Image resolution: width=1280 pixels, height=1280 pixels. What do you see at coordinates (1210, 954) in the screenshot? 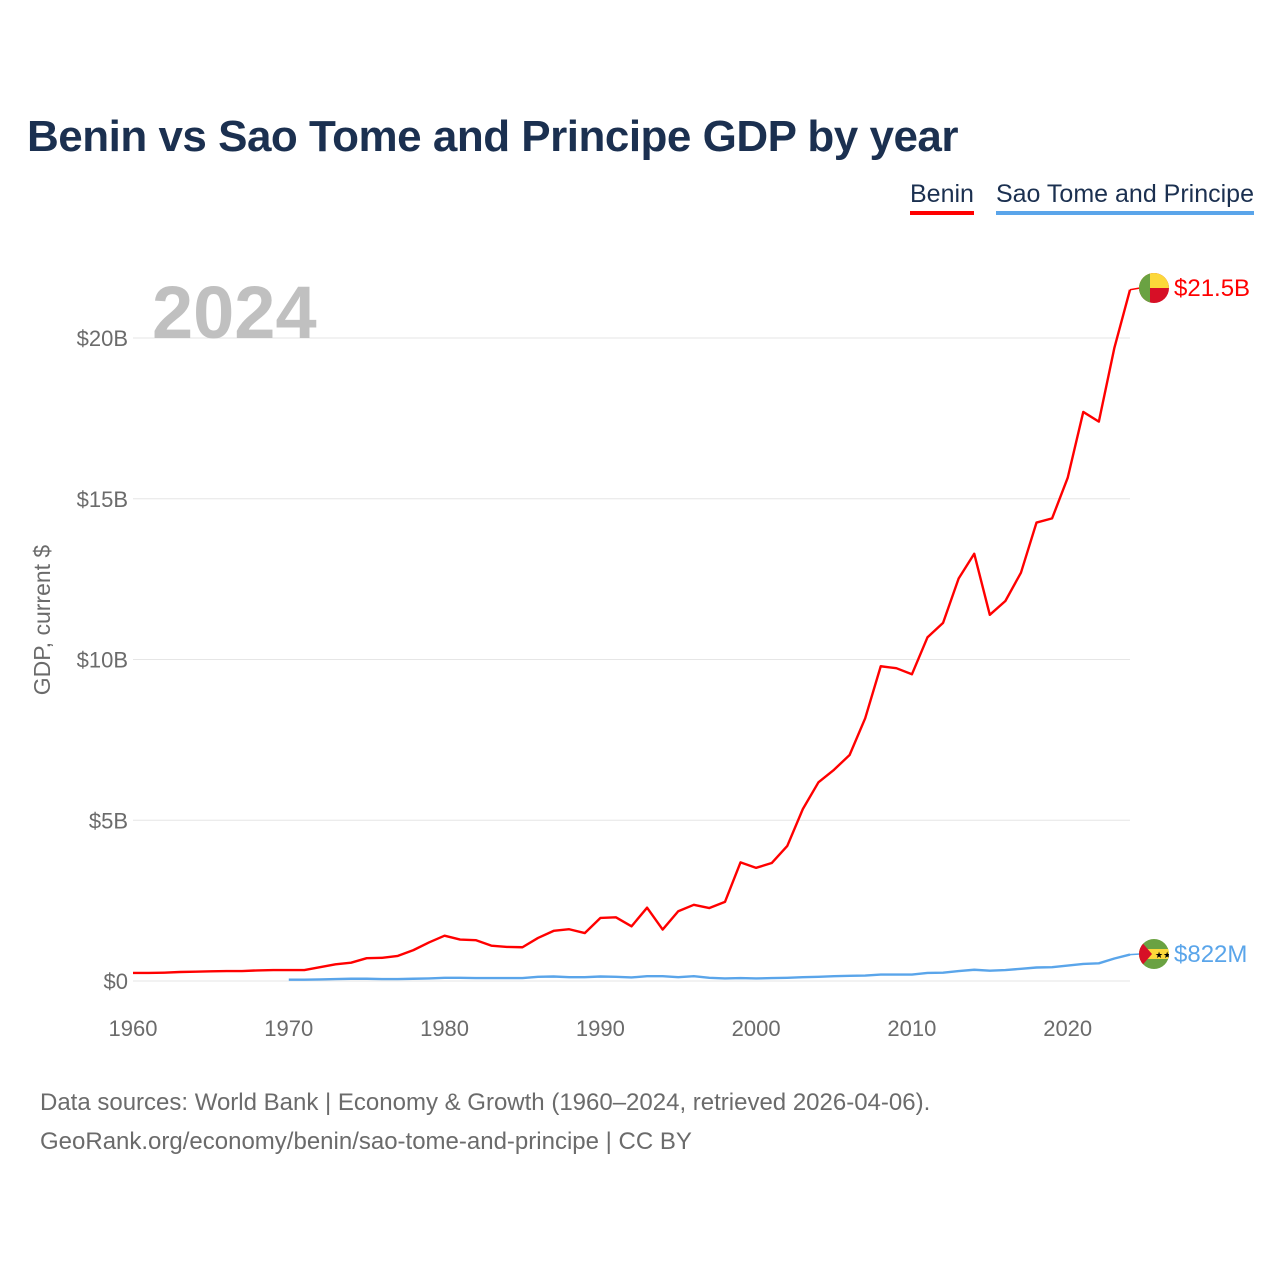
I see `end-value-label: $822M` at bounding box center [1210, 954].